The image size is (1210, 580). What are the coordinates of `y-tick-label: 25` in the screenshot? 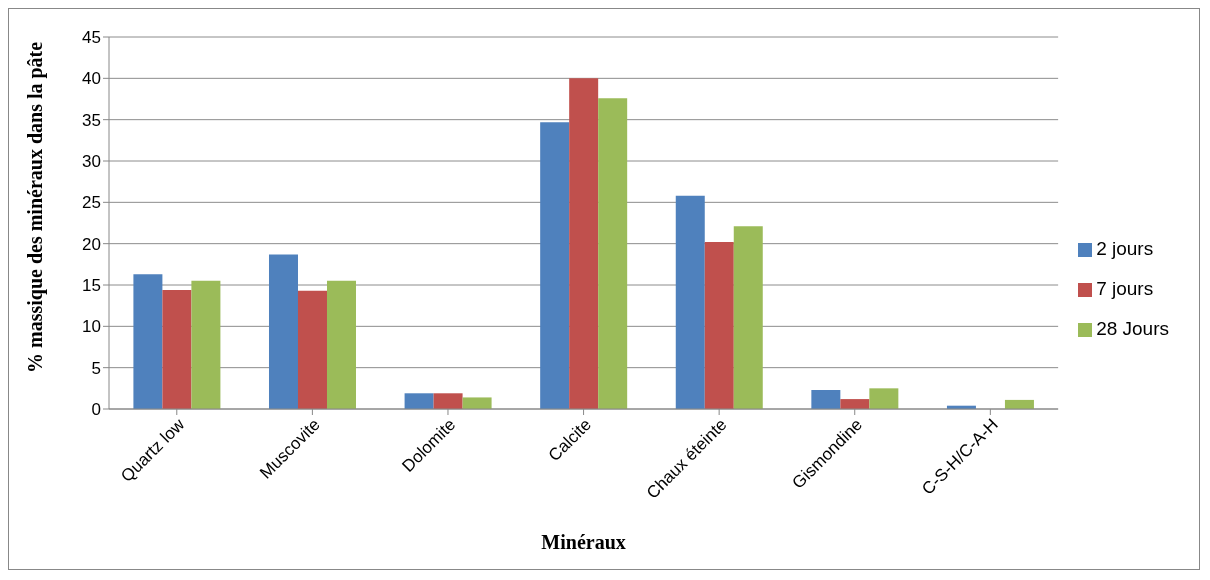 It's located at (91, 203).